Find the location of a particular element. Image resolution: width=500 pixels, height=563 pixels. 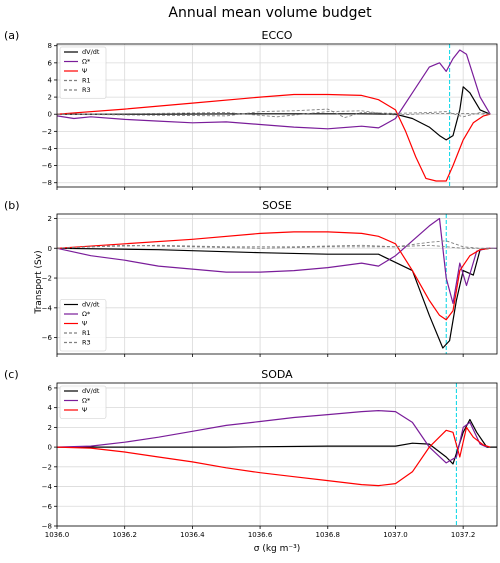

x-tick-label: 1037.0 is located at coordinates (395, 535).